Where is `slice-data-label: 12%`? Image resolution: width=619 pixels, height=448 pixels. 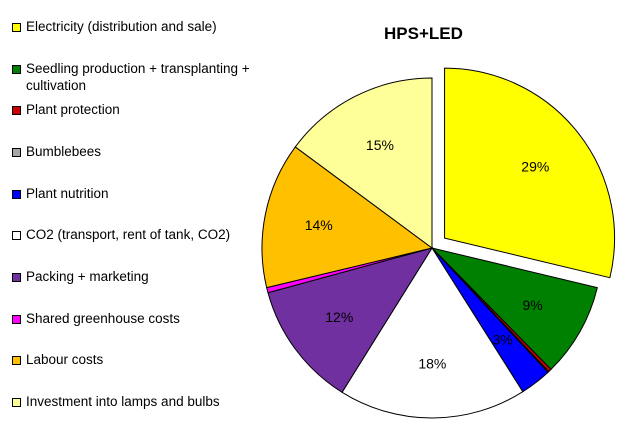
slice-data-label: 12% is located at coordinates (339, 317).